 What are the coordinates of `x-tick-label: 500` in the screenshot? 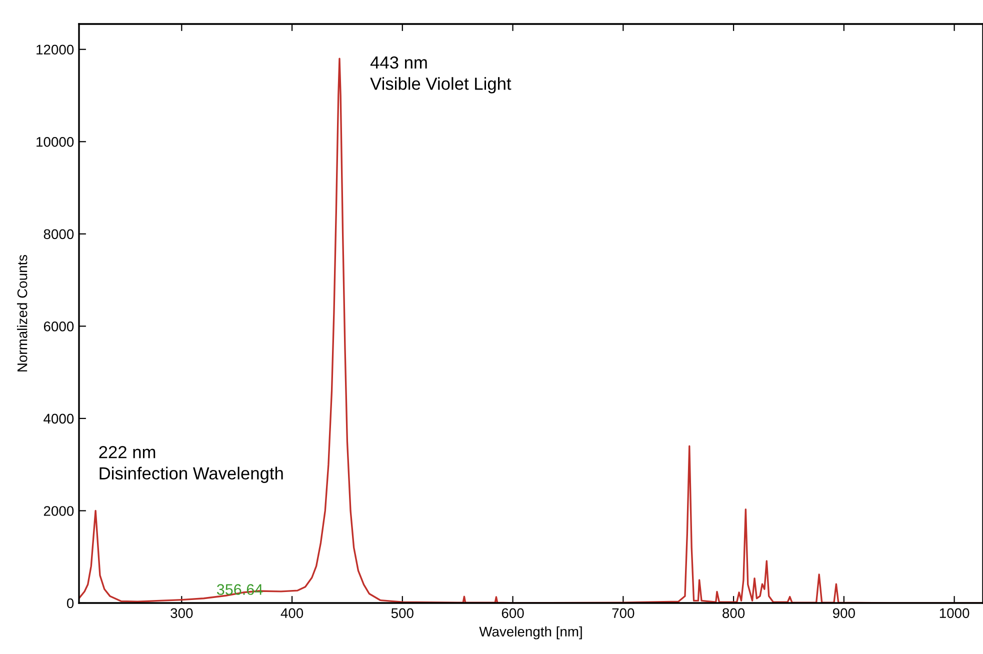 It's located at (402, 613).